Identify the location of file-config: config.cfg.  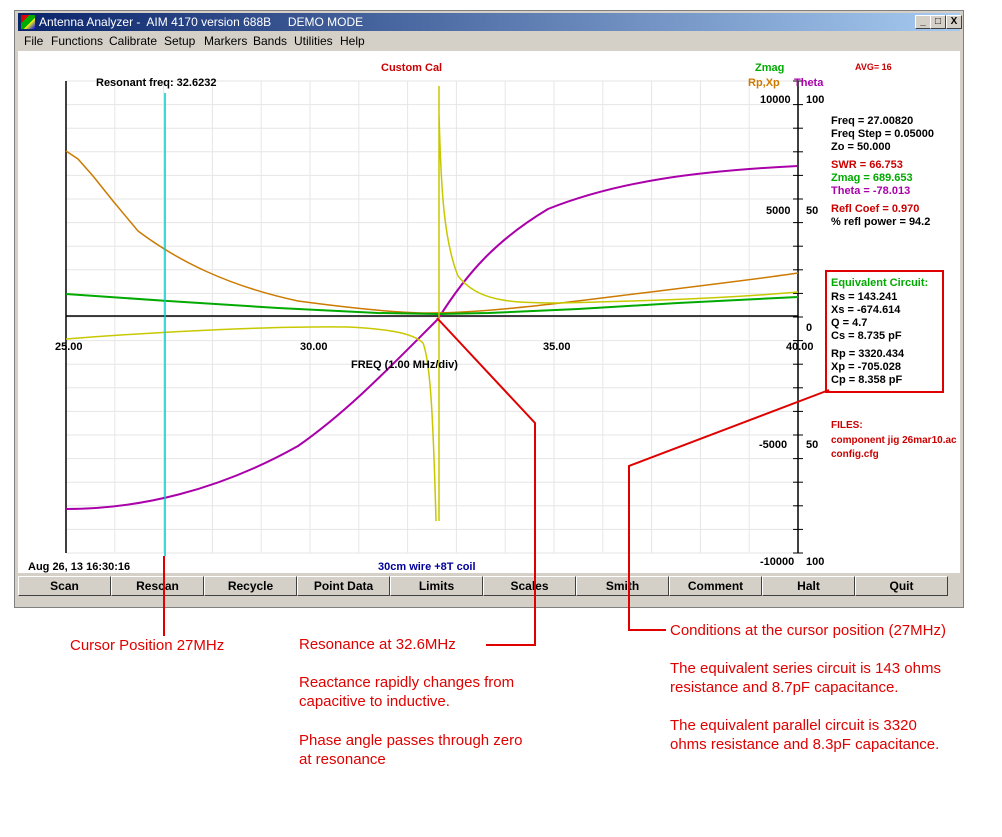
(855, 454).